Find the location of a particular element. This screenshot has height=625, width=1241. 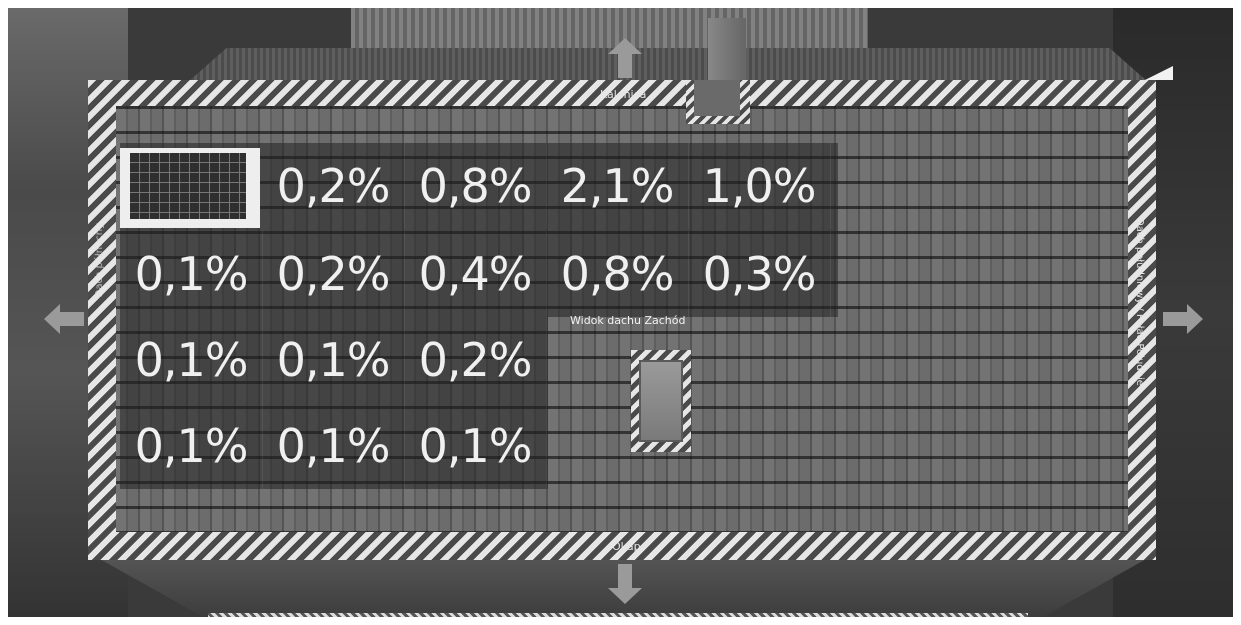

shade-cell-r4c2: 0,1% is located at coordinates (333, 446).